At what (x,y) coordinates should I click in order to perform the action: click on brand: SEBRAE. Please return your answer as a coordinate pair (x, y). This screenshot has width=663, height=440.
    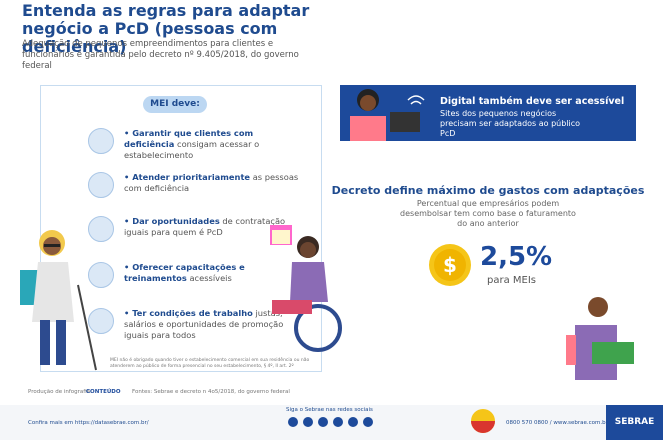
    Looking at the image, I should click on (634, 422).